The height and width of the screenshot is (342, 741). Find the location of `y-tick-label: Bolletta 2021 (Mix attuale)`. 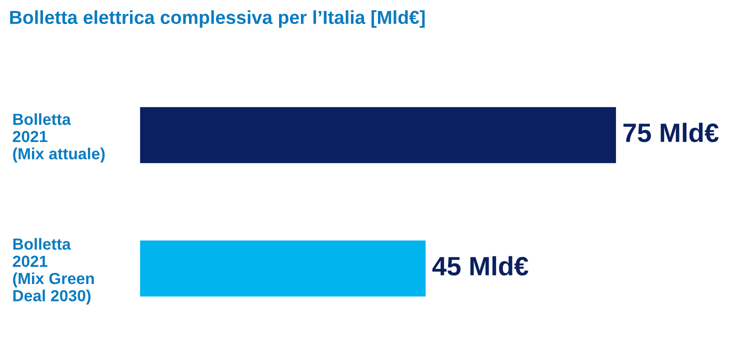

y-tick-label: Bolletta 2021 (Mix attuale) is located at coordinates (58, 138).